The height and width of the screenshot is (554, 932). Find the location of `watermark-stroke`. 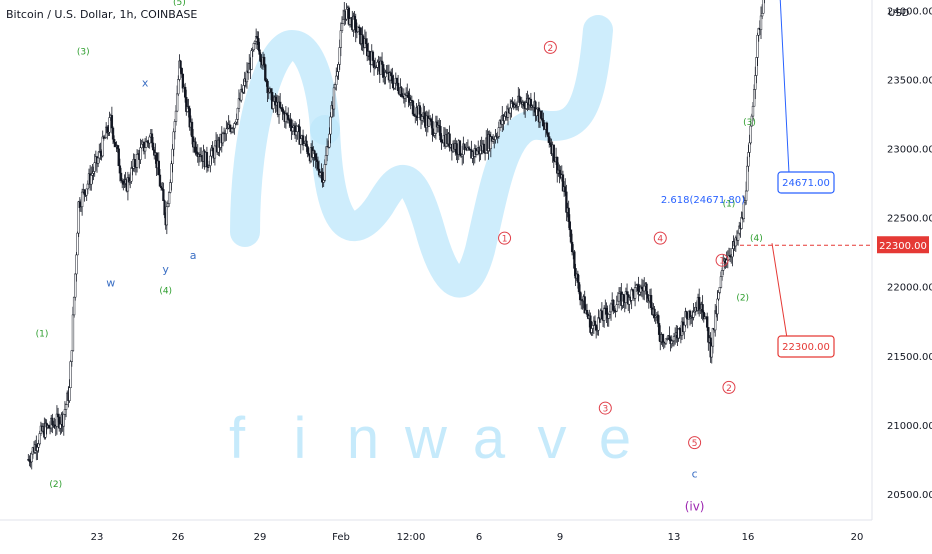

watermark-stroke is located at coordinates (285, 138).